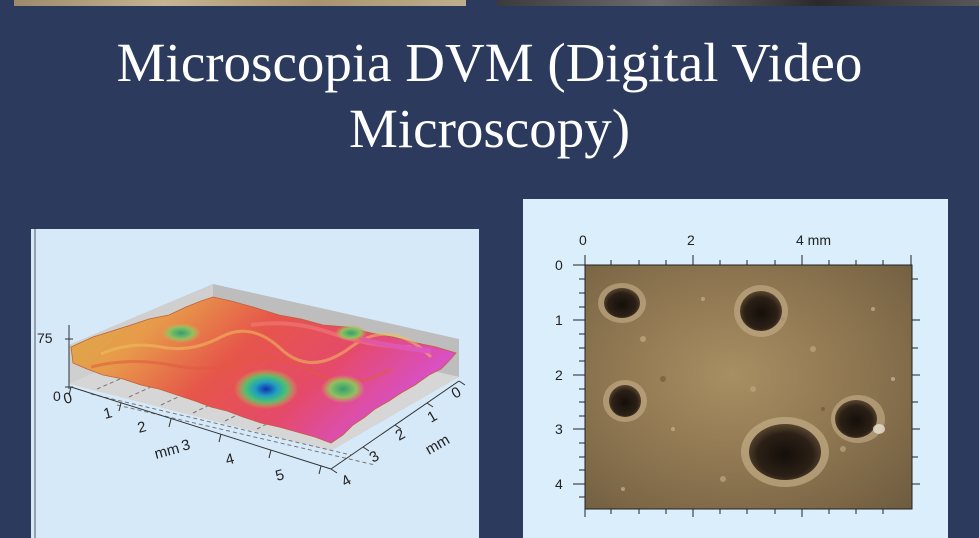 This screenshot has width=979, height=538. I want to click on micrograph-x-tick-4mm: 4 mm, so click(813, 240).